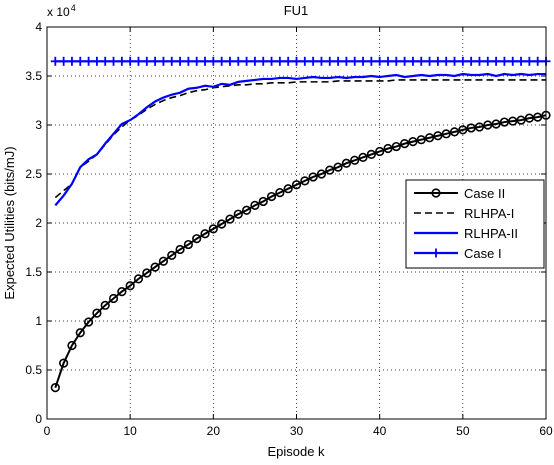  What do you see at coordinates (436, 193) in the screenshot?
I see `legend-swatch-marker` at bounding box center [436, 193].